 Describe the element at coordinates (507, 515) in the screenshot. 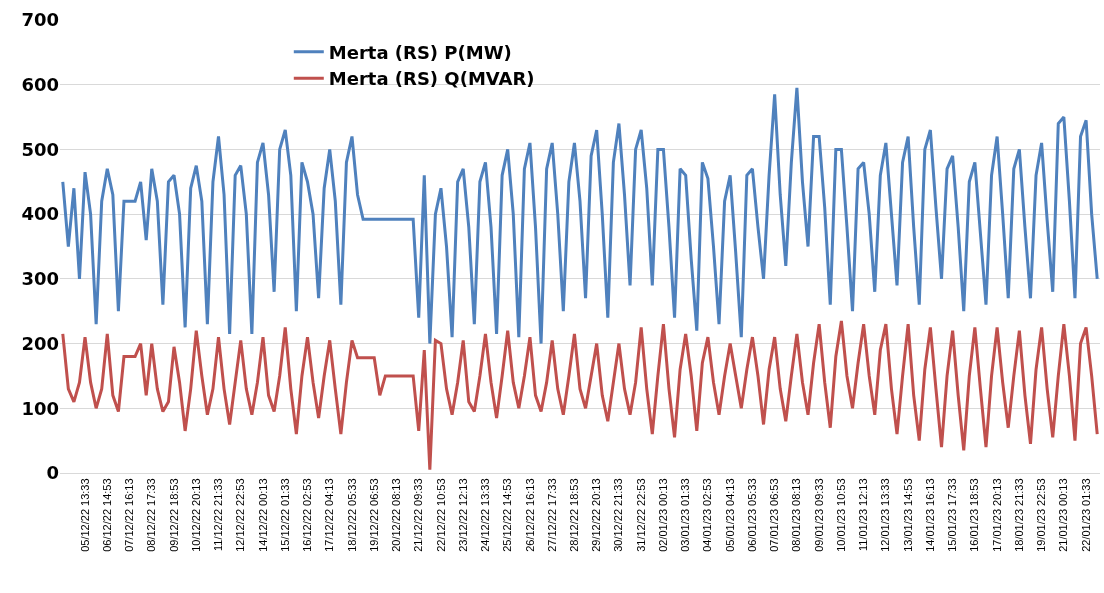

I see `x-tick-label: 25/12/22 14:53` at that location.